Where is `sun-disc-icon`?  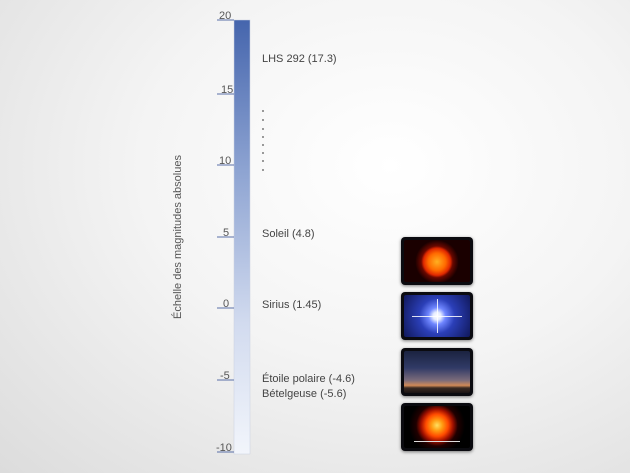
sun-disc-icon is located at coordinates (437, 261).